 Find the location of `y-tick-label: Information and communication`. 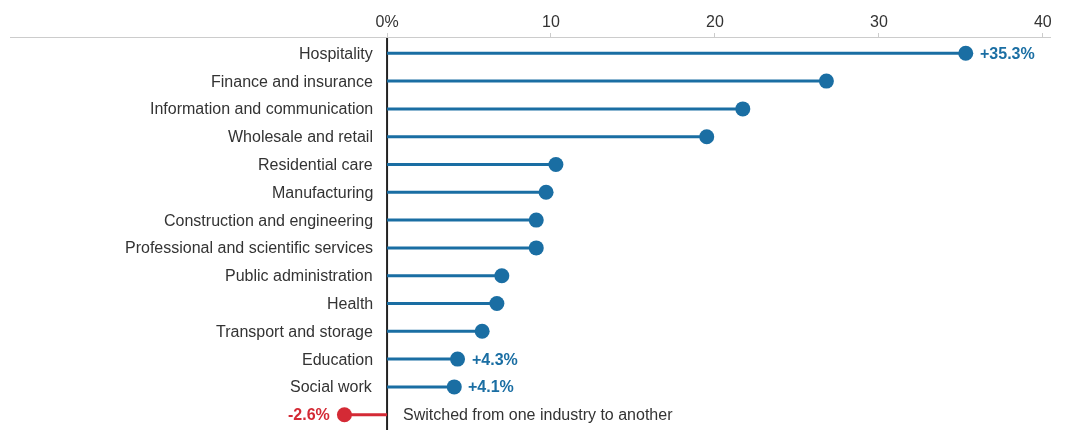

y-tick-label: Information and communication is located at coordinates (262, 108).